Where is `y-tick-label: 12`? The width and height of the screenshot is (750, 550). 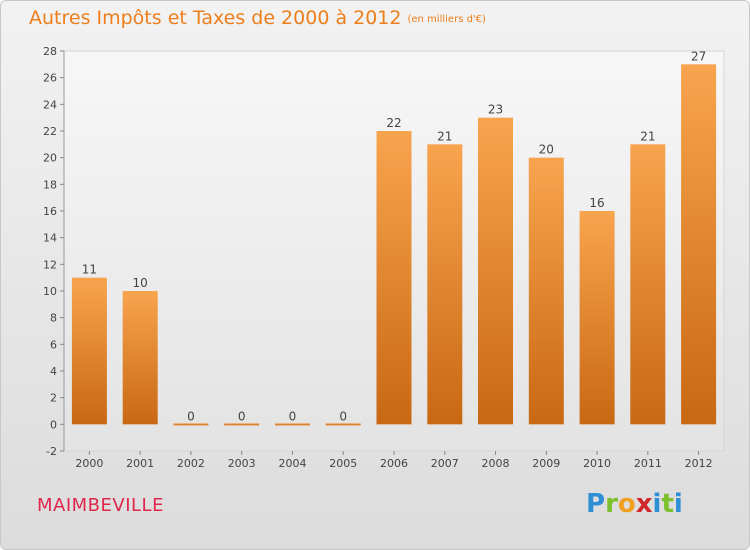 y-tick-label: 12 is located at coordinates (50, 264).